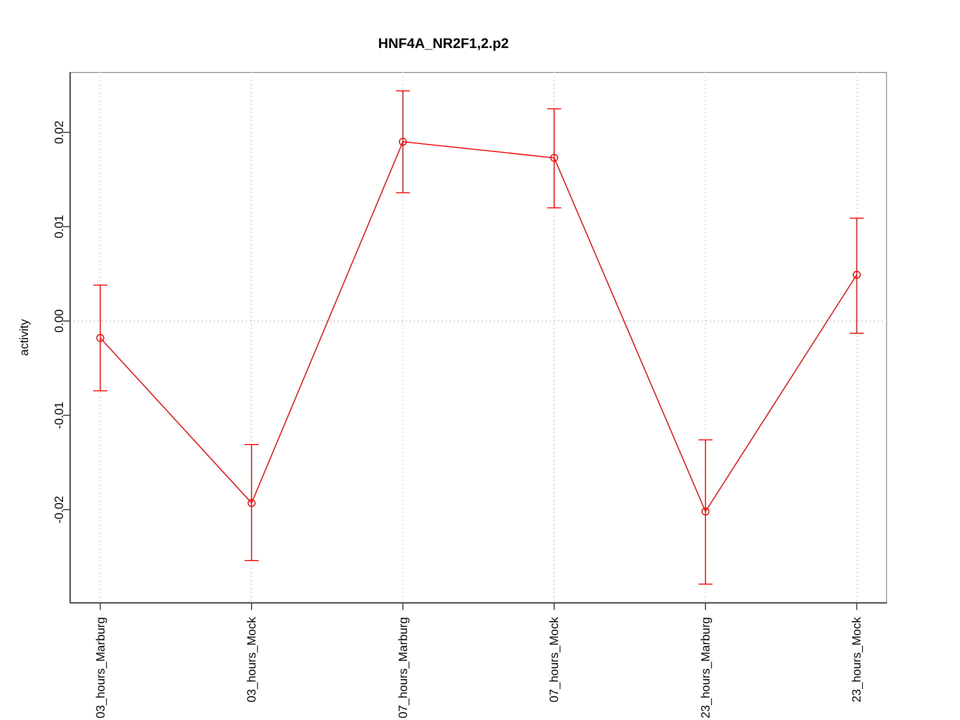  What do you see at coordinates (554, 659) in the screenshot?
I see `x-tick-label: 07_hours_Mock` at bounding box center [554, 659].